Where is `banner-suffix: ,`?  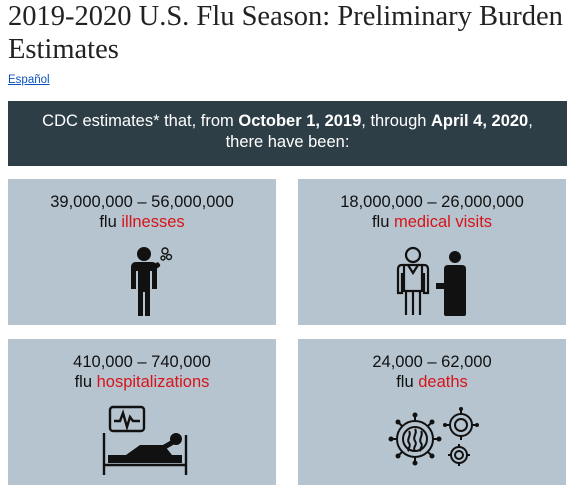 banner-suffix: , is located at coordinates (530, 121).